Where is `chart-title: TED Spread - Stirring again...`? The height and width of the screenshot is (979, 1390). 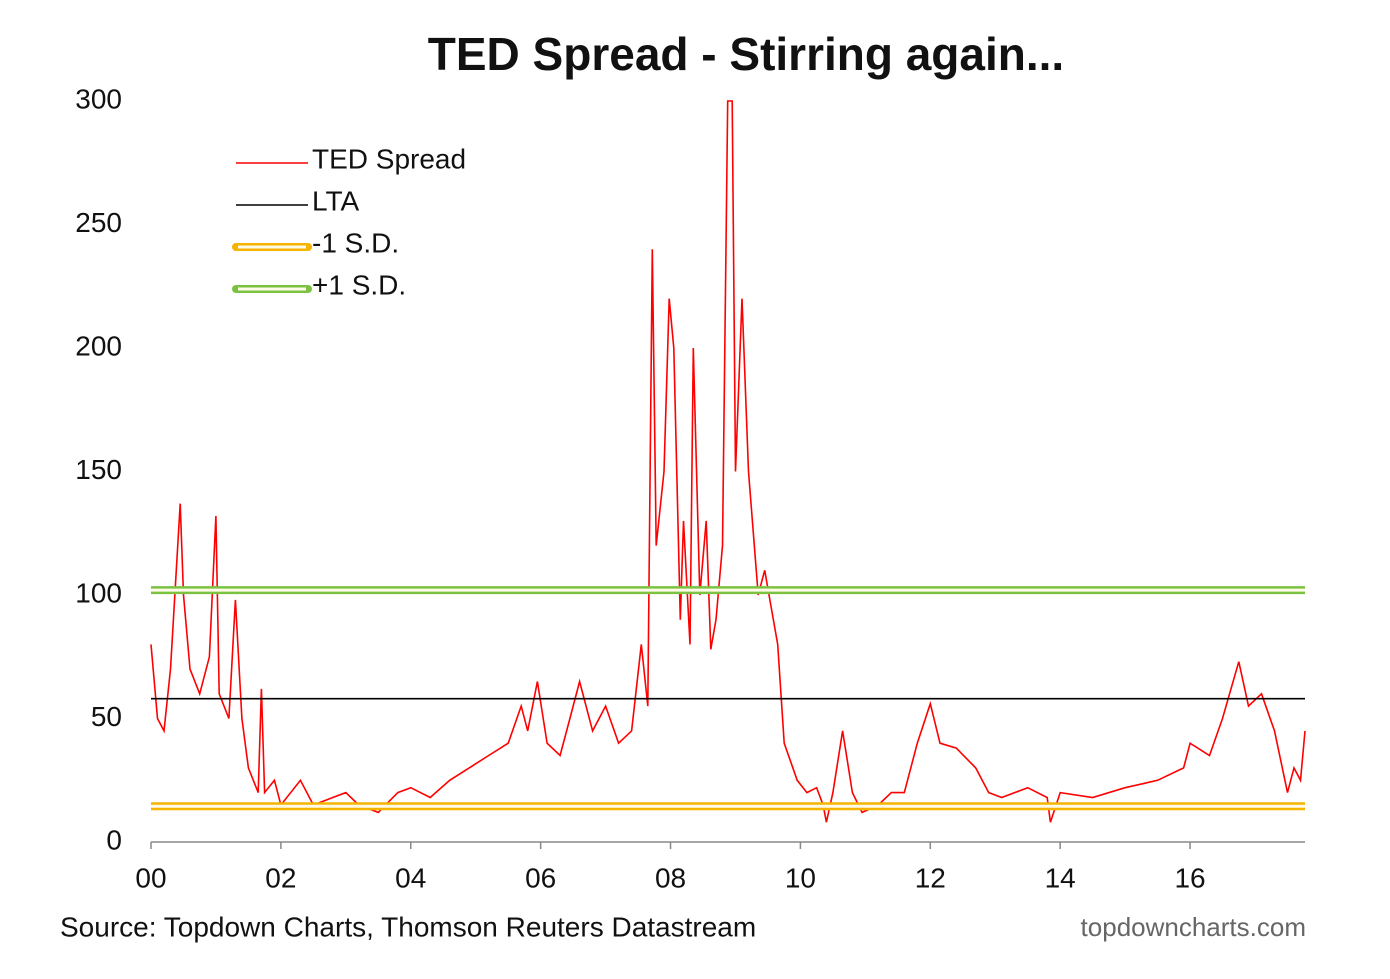 chart-title: TED Spread - Stirring again... is located at coordinates (746, 54).